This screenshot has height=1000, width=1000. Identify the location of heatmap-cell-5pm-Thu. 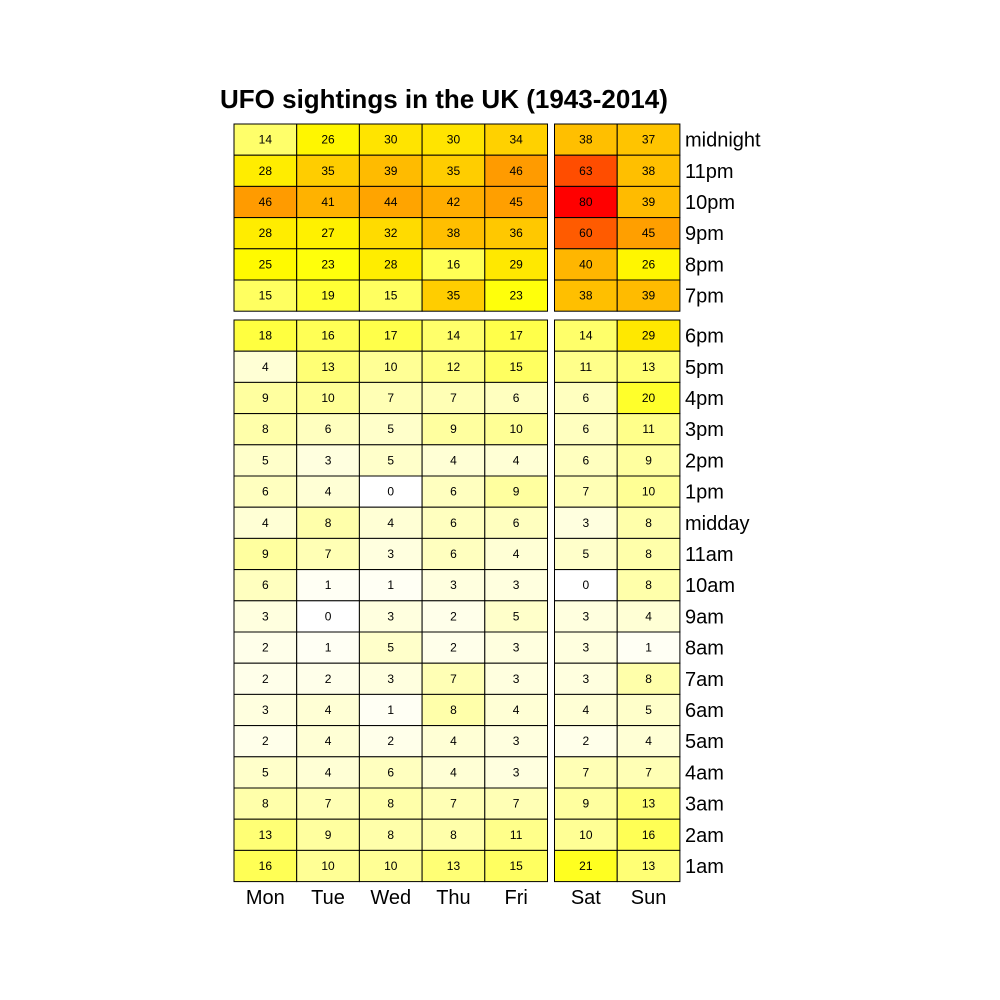
(453, 366).